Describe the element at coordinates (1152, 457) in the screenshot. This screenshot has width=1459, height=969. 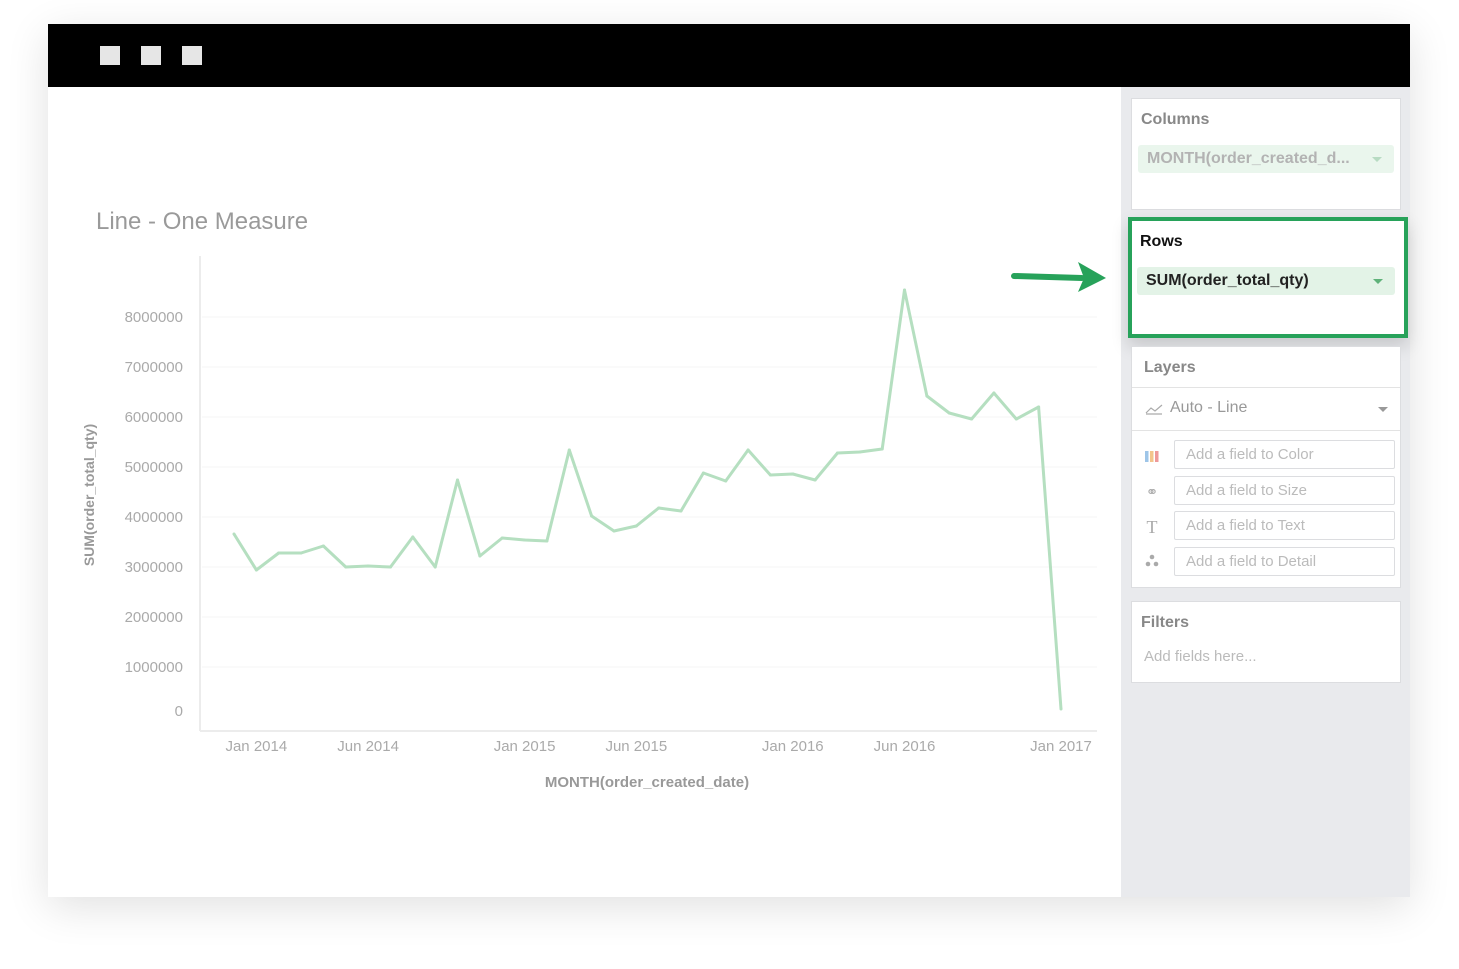
I see `color-palette-icon` at that location.